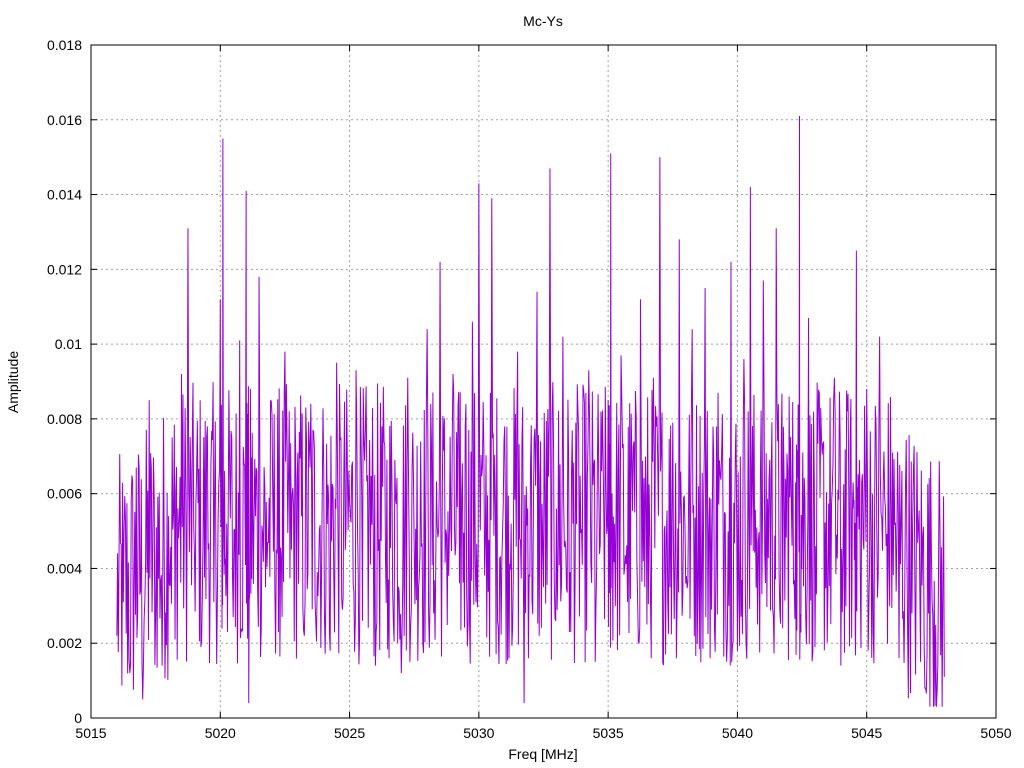  What do you see at coordinates (78, 718) in the screenshot?
I see `y-tick-label: 0` at bounding box center [78, 718].